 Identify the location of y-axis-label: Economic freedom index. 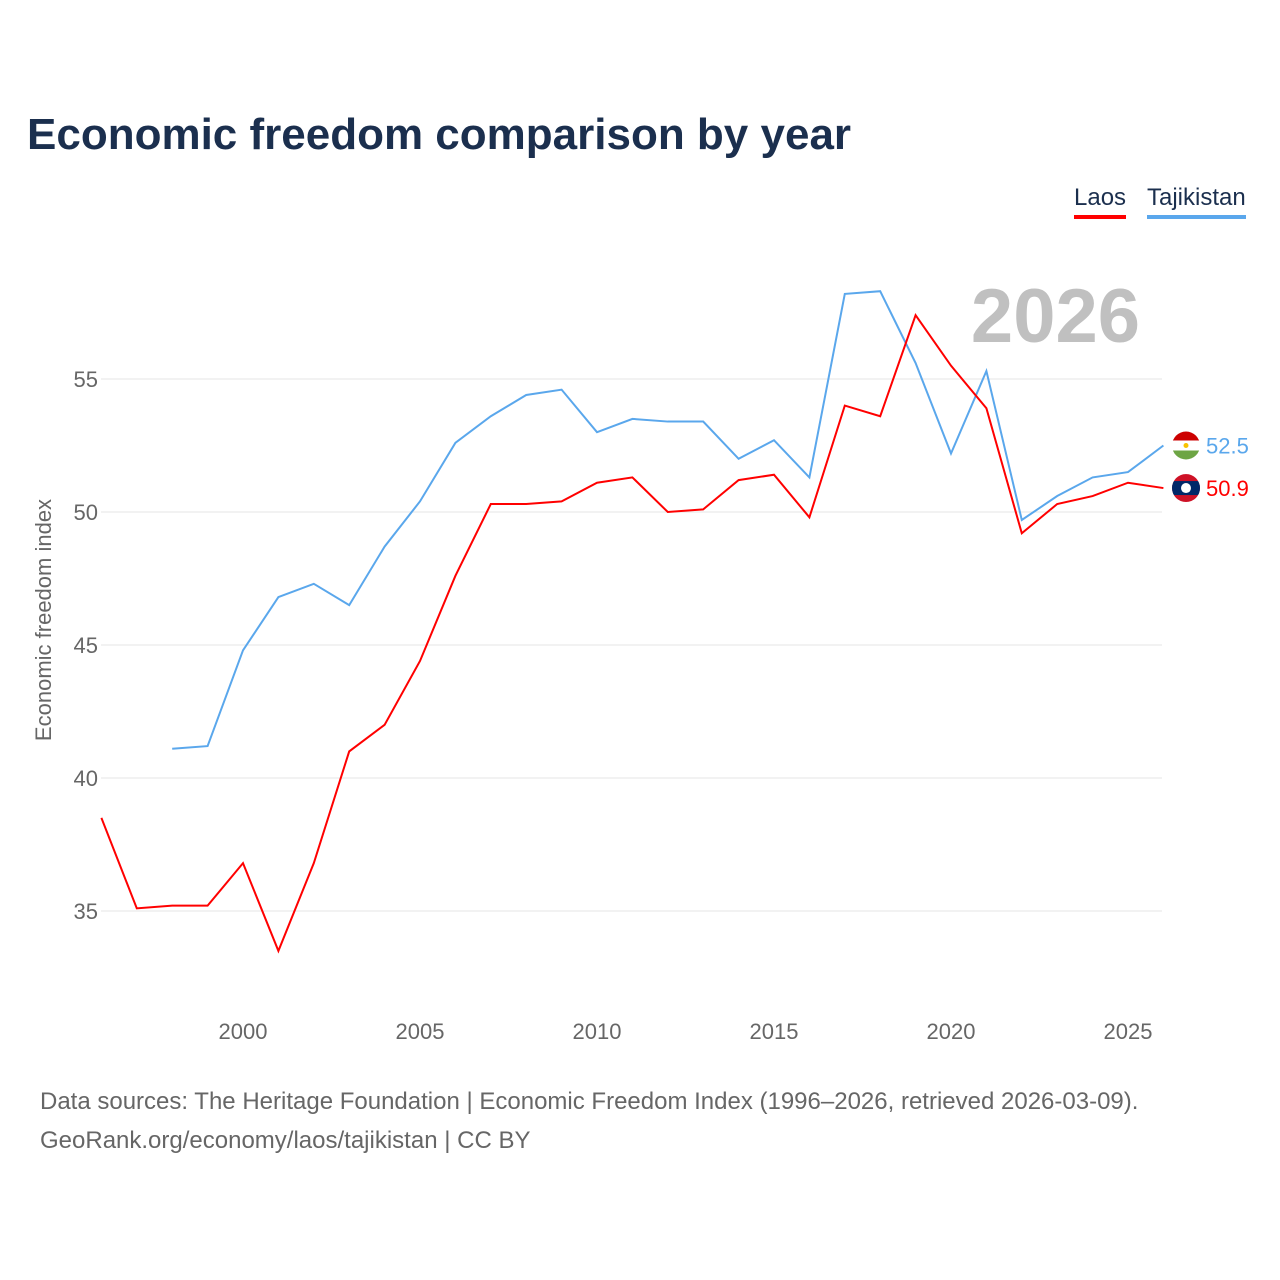
(43, 620).